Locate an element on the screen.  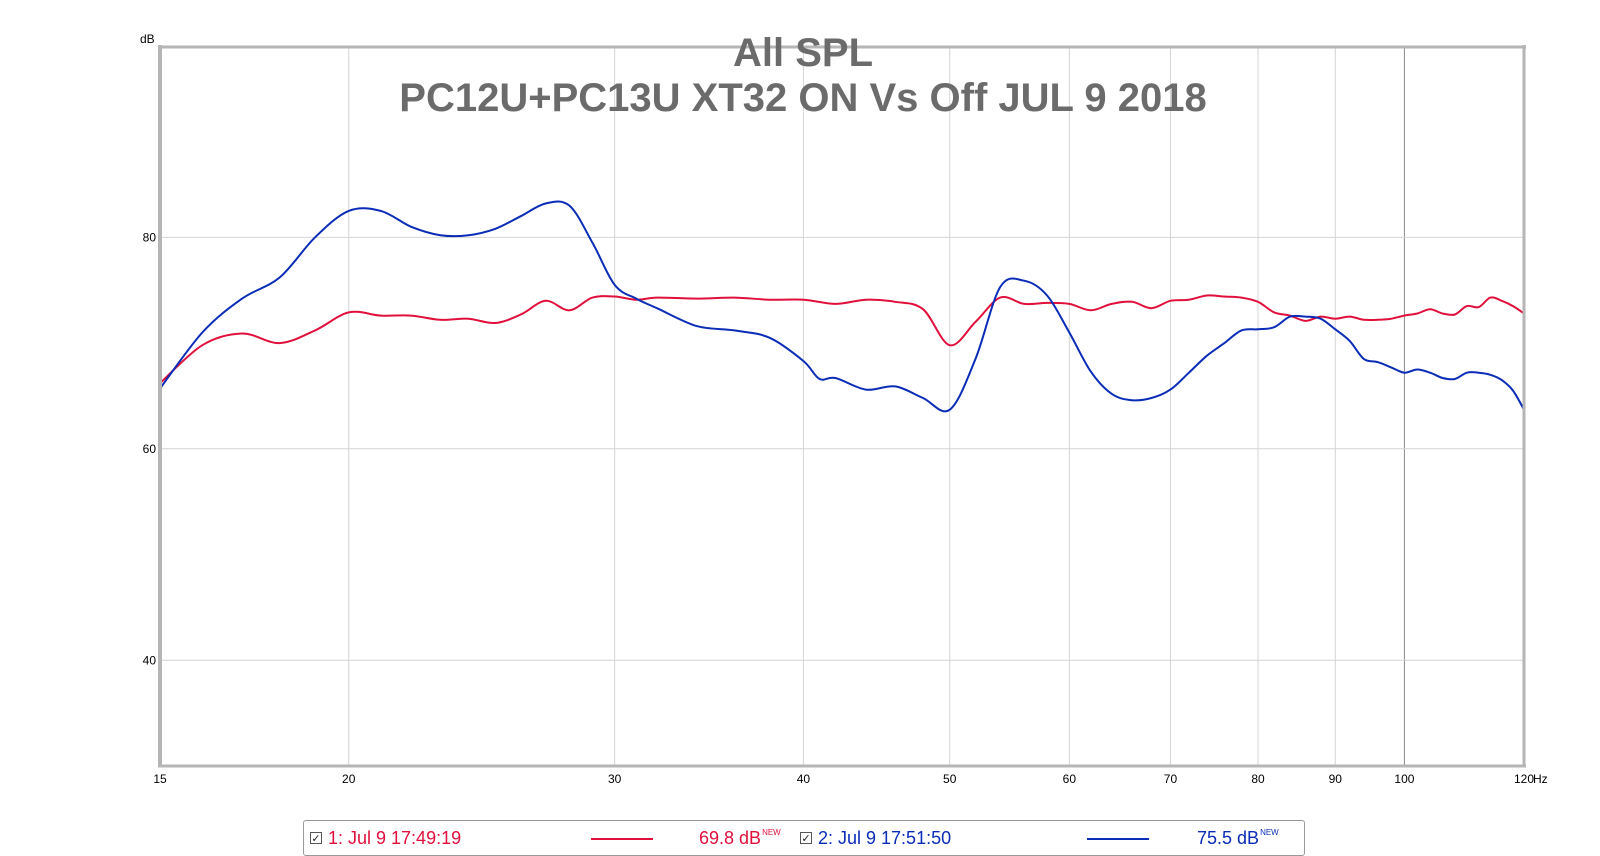
legend-value-text-1: 69.8 dB is located at coordinates (730, 837).